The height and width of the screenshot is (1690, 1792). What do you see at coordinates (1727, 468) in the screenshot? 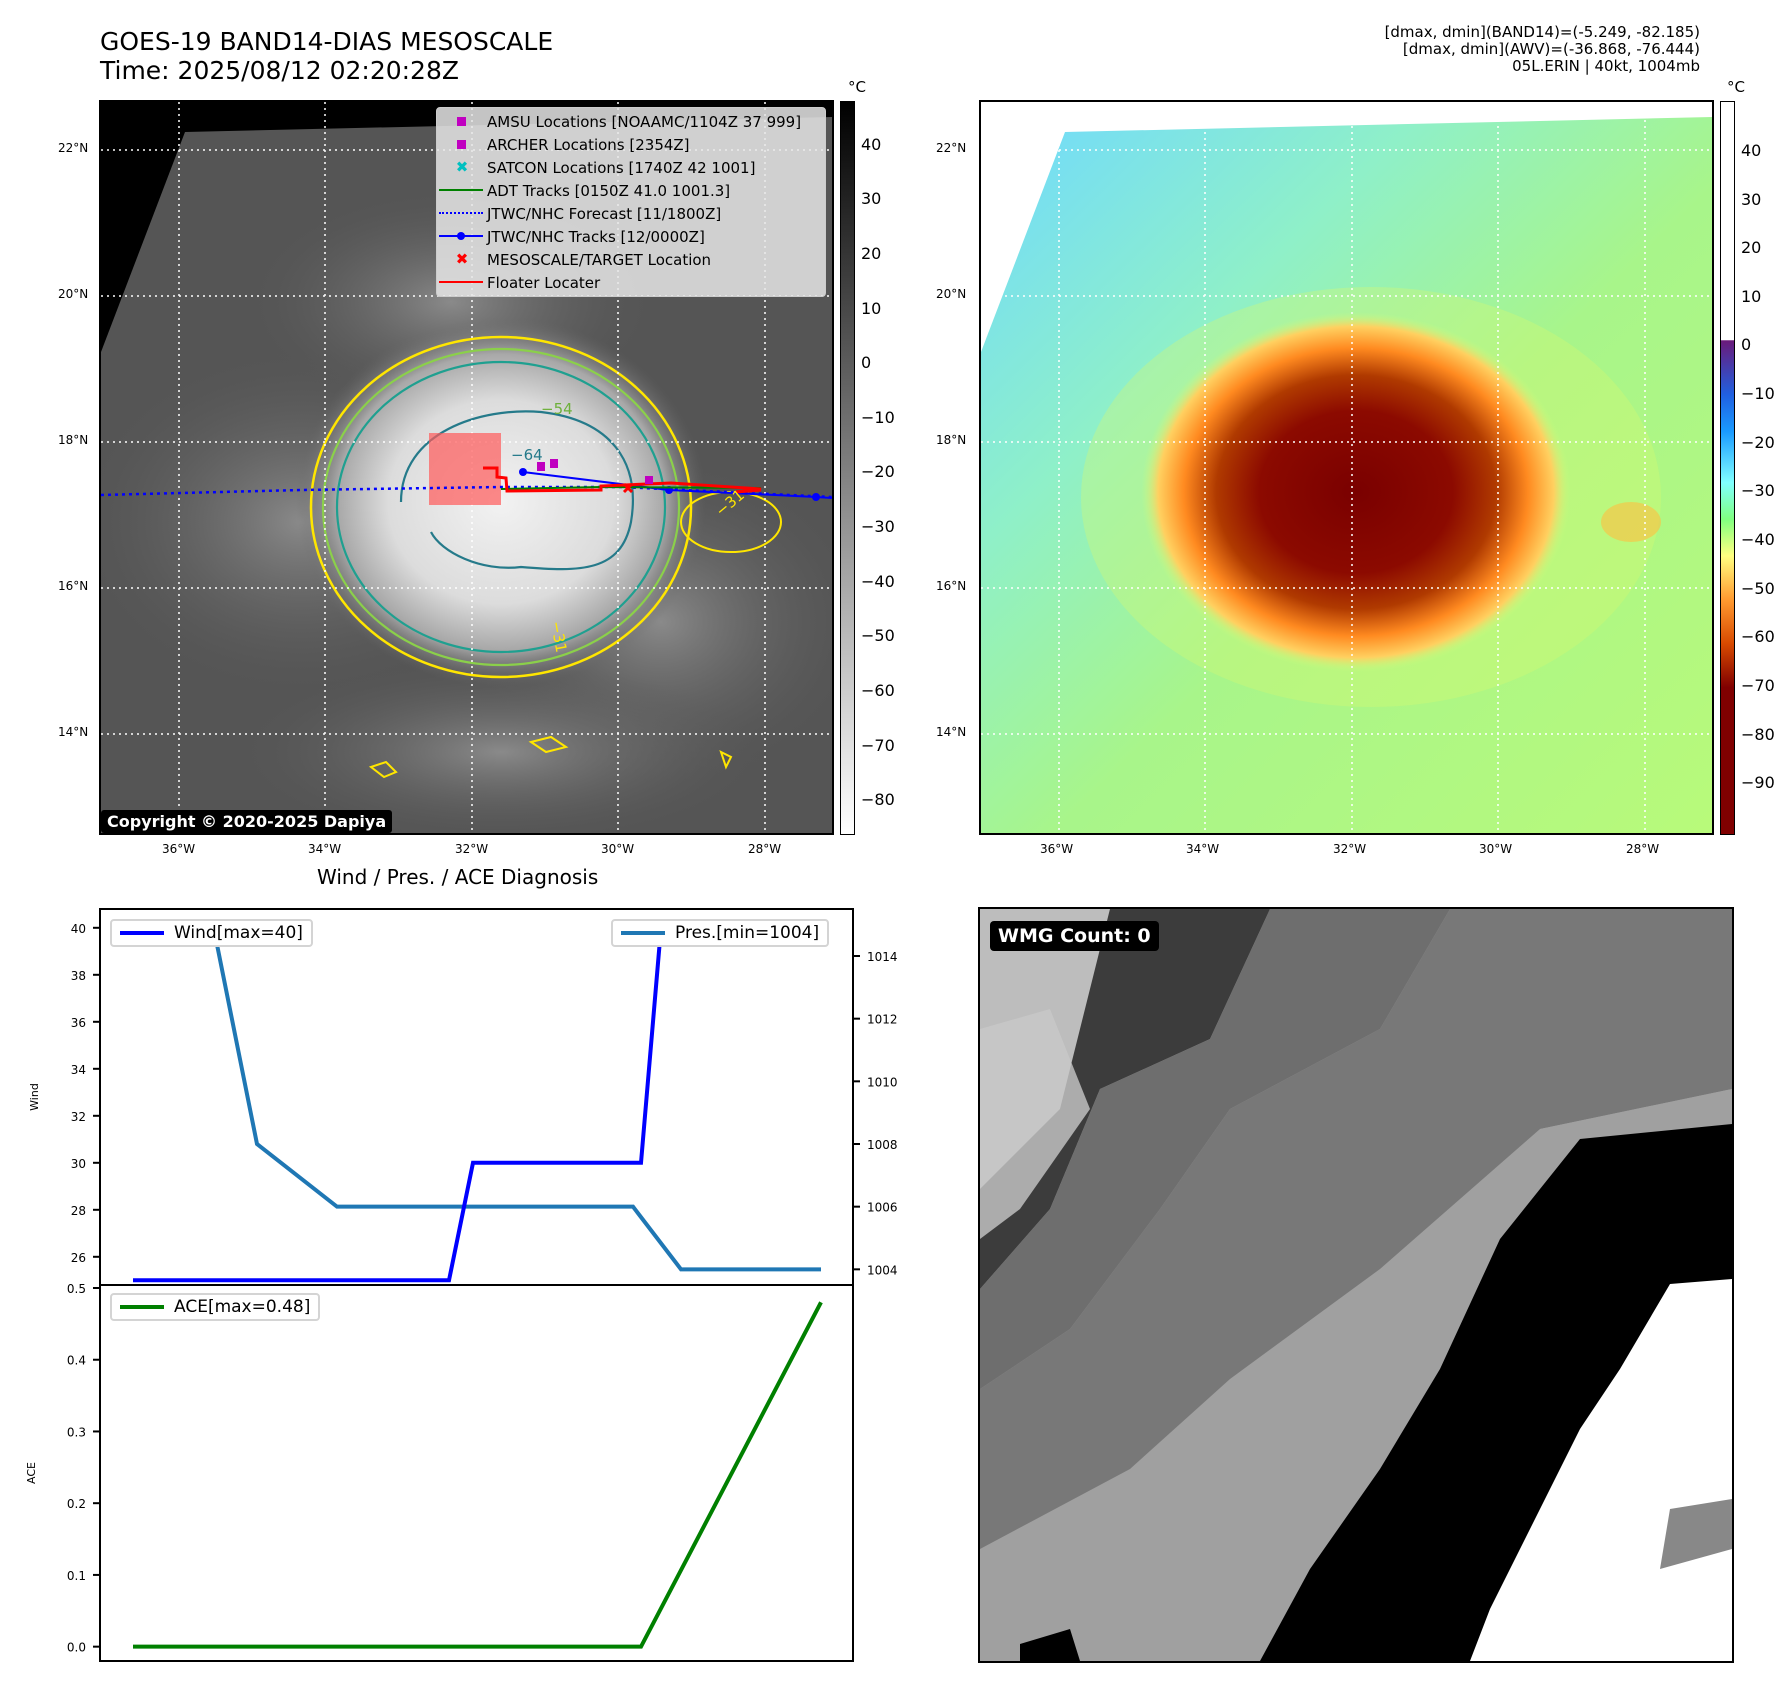
I see `awv-colorbar` at bounding box center [1727, 468].